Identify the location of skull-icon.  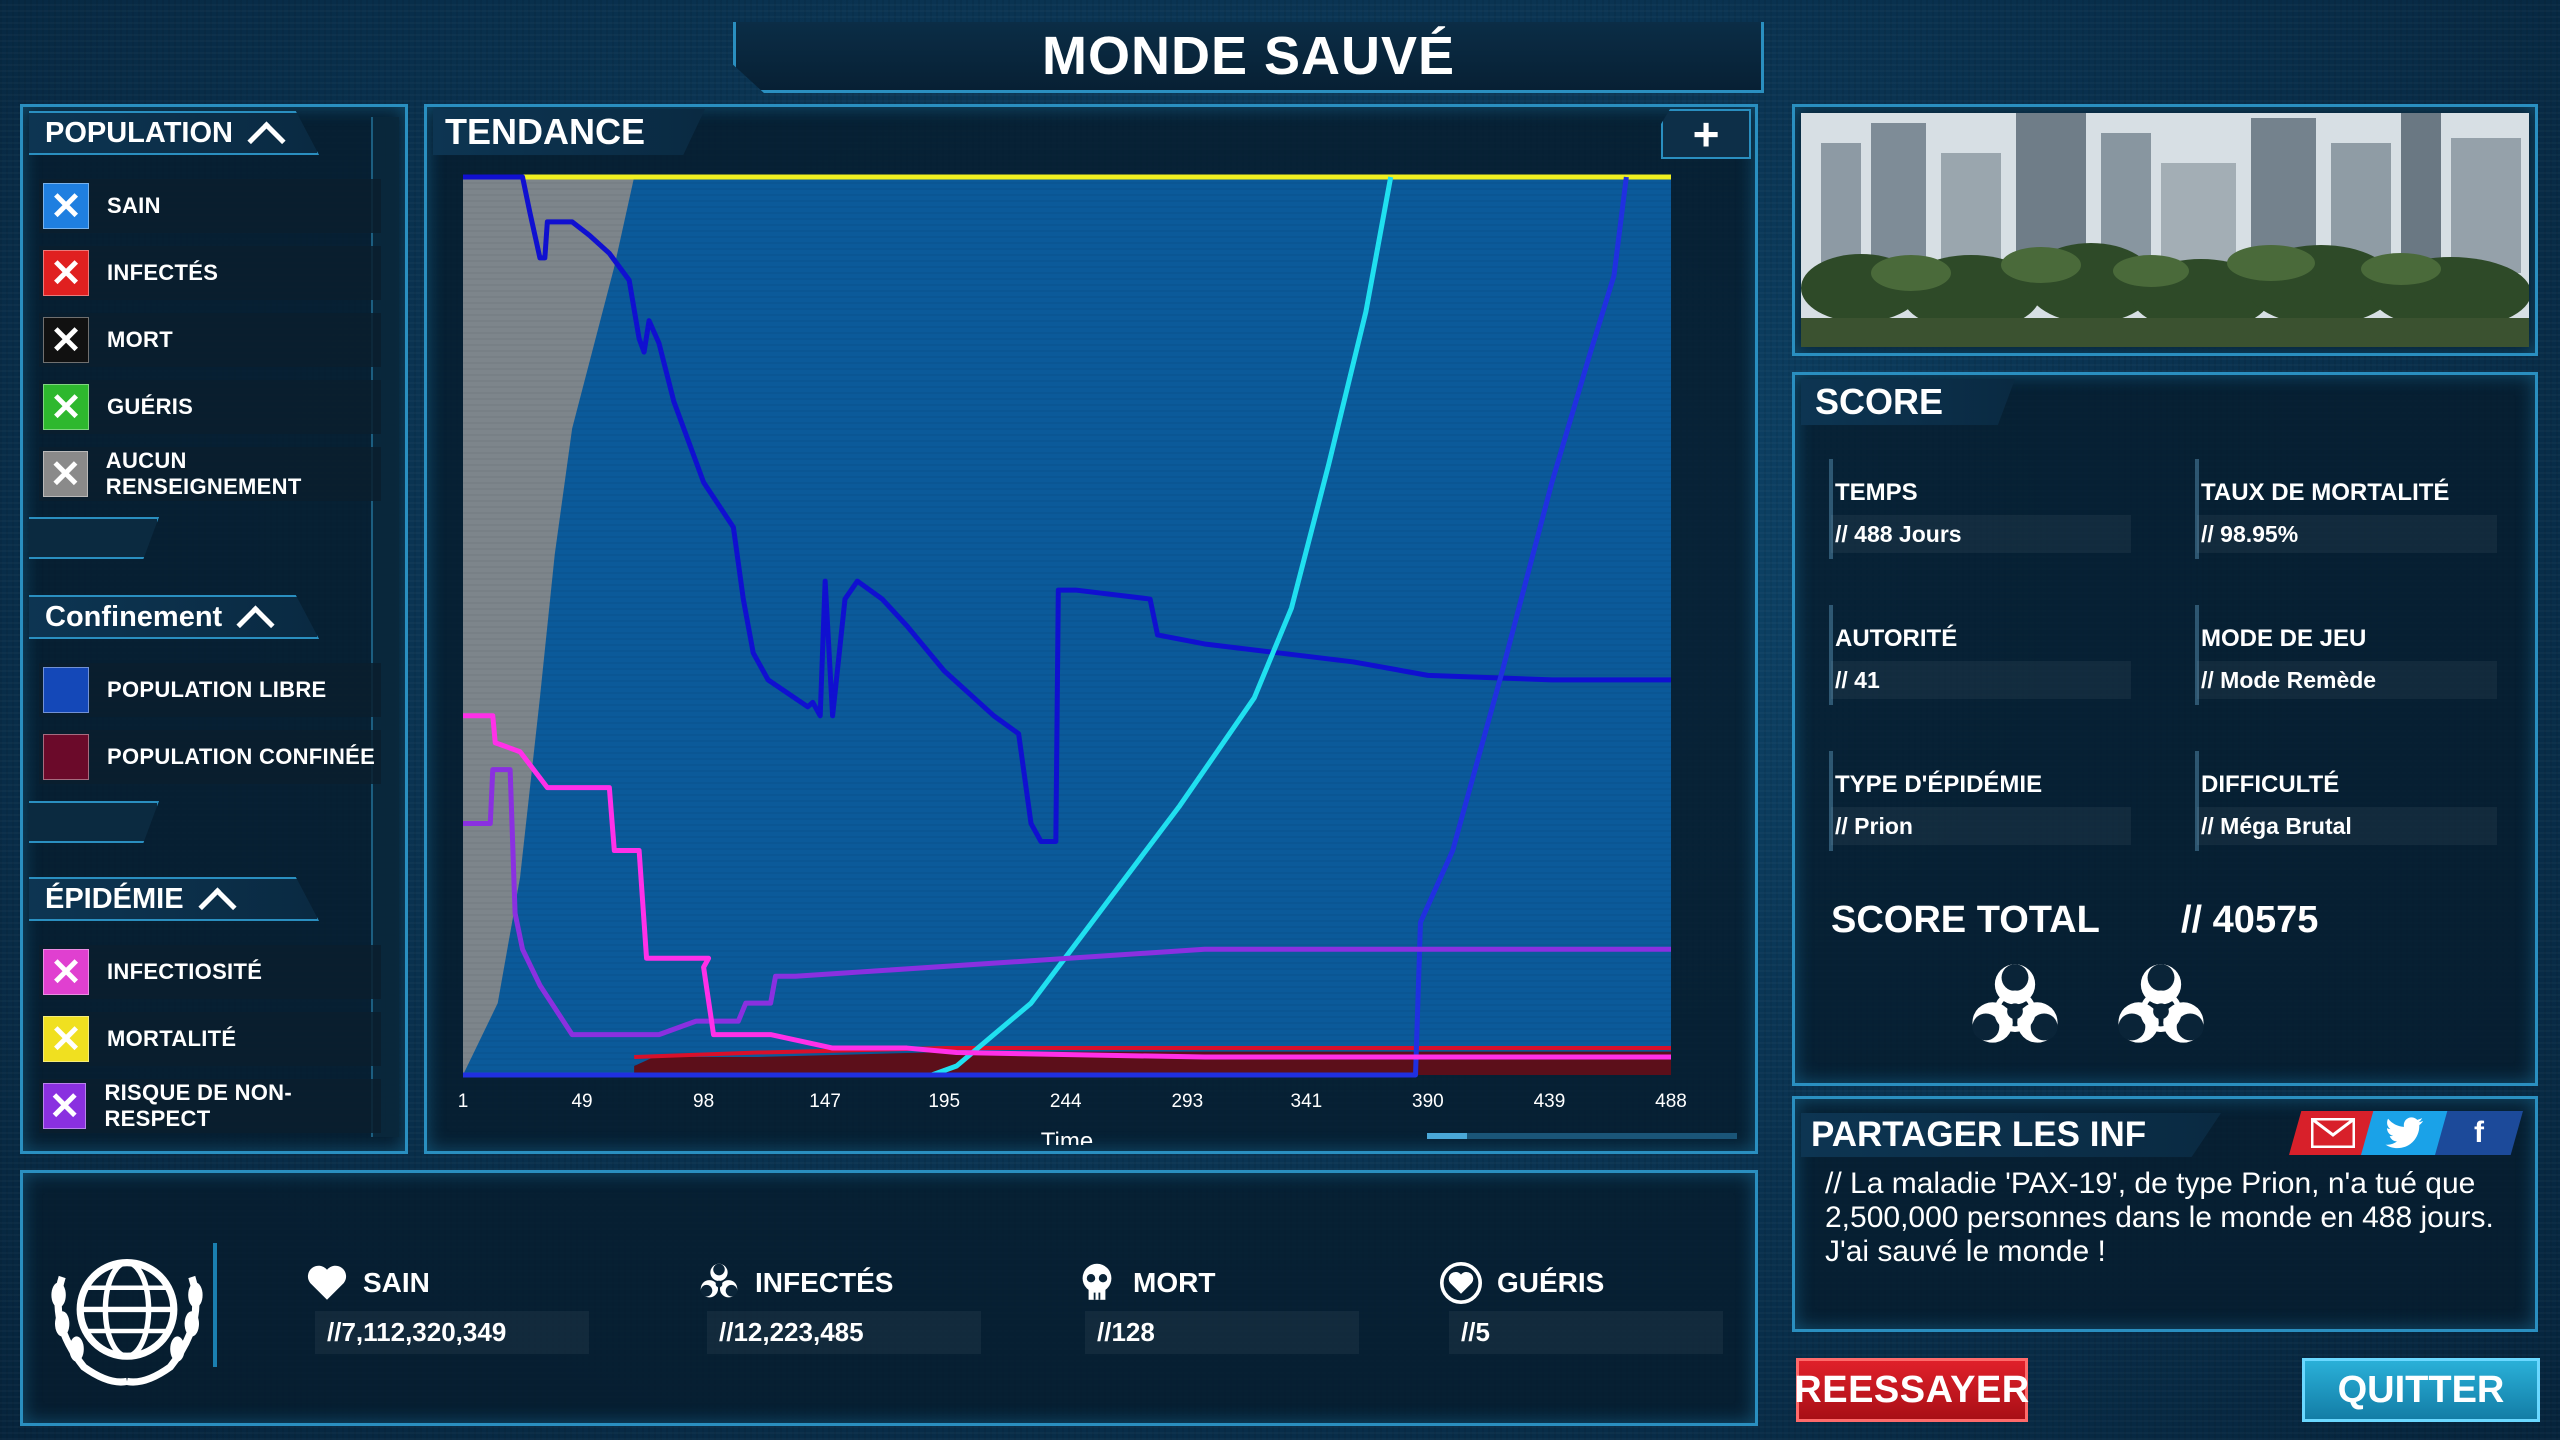
(1097, 1281).